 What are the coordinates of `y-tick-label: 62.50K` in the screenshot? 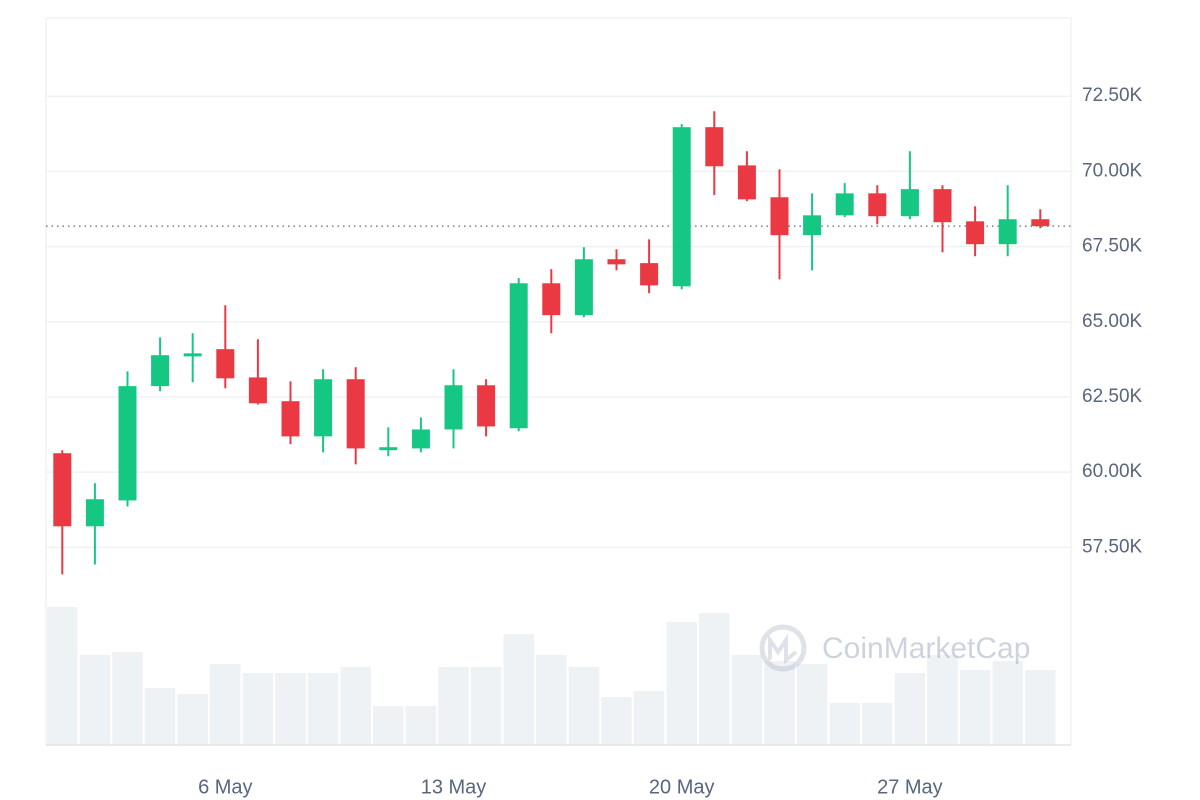 It's located at (1112, 396).